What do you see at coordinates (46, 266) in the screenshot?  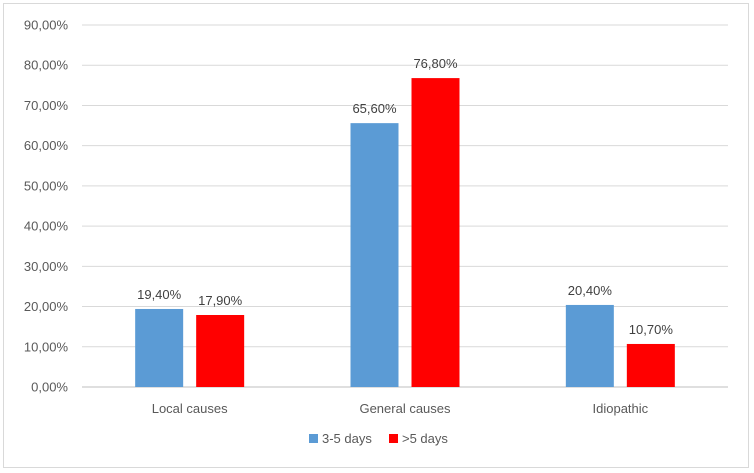 I see `y-tick-label: 30,00%` at bounding box center [46, 266].